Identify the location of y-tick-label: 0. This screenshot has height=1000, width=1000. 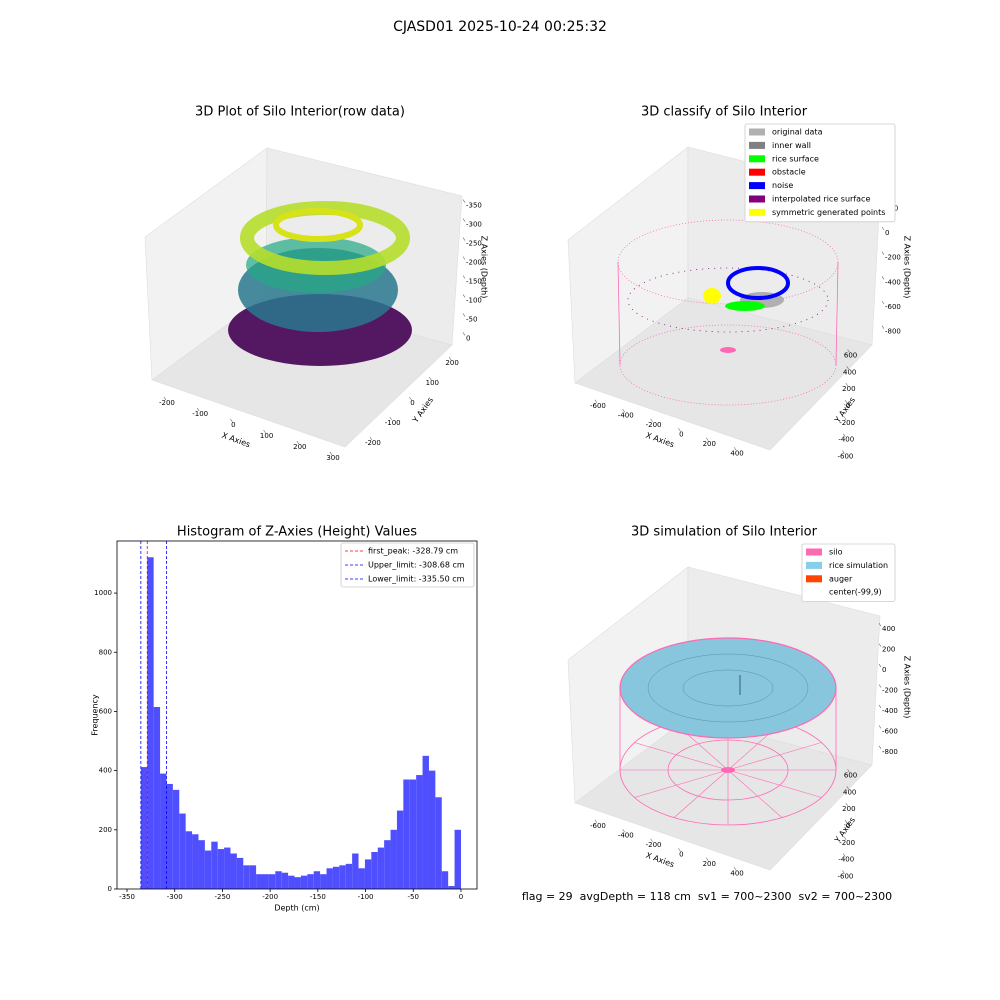
(848, 826).